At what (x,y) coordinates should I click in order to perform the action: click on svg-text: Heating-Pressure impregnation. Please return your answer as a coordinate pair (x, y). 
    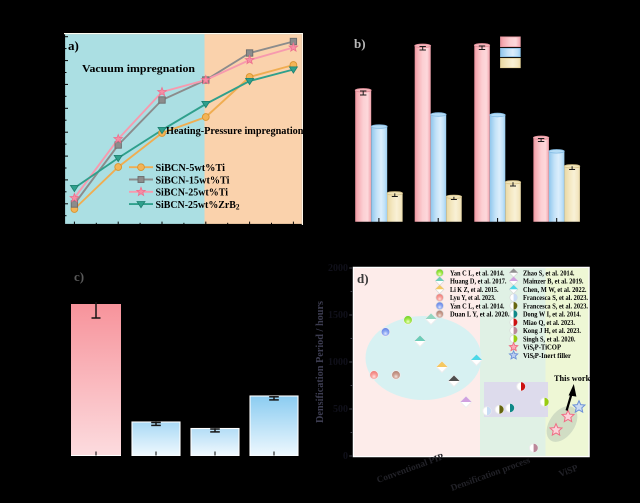
    Looking at the image, I should click on (235, 131).